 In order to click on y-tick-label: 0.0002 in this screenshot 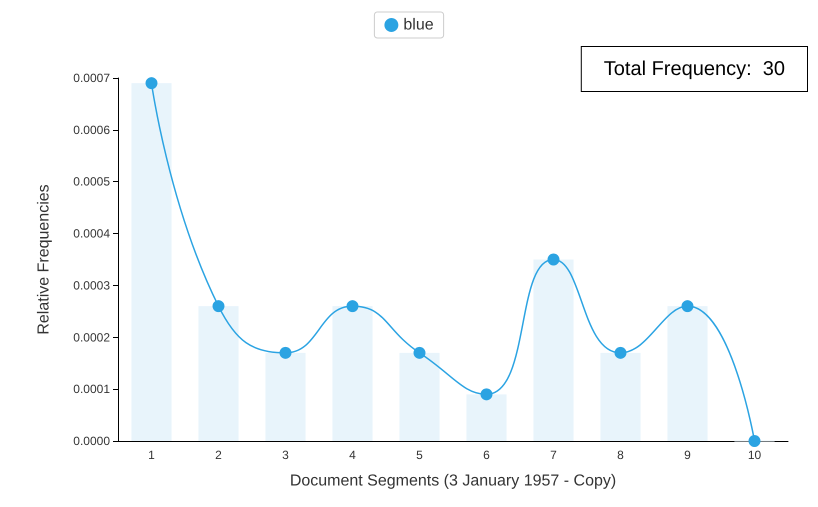, I will do `click(91, 337)`.